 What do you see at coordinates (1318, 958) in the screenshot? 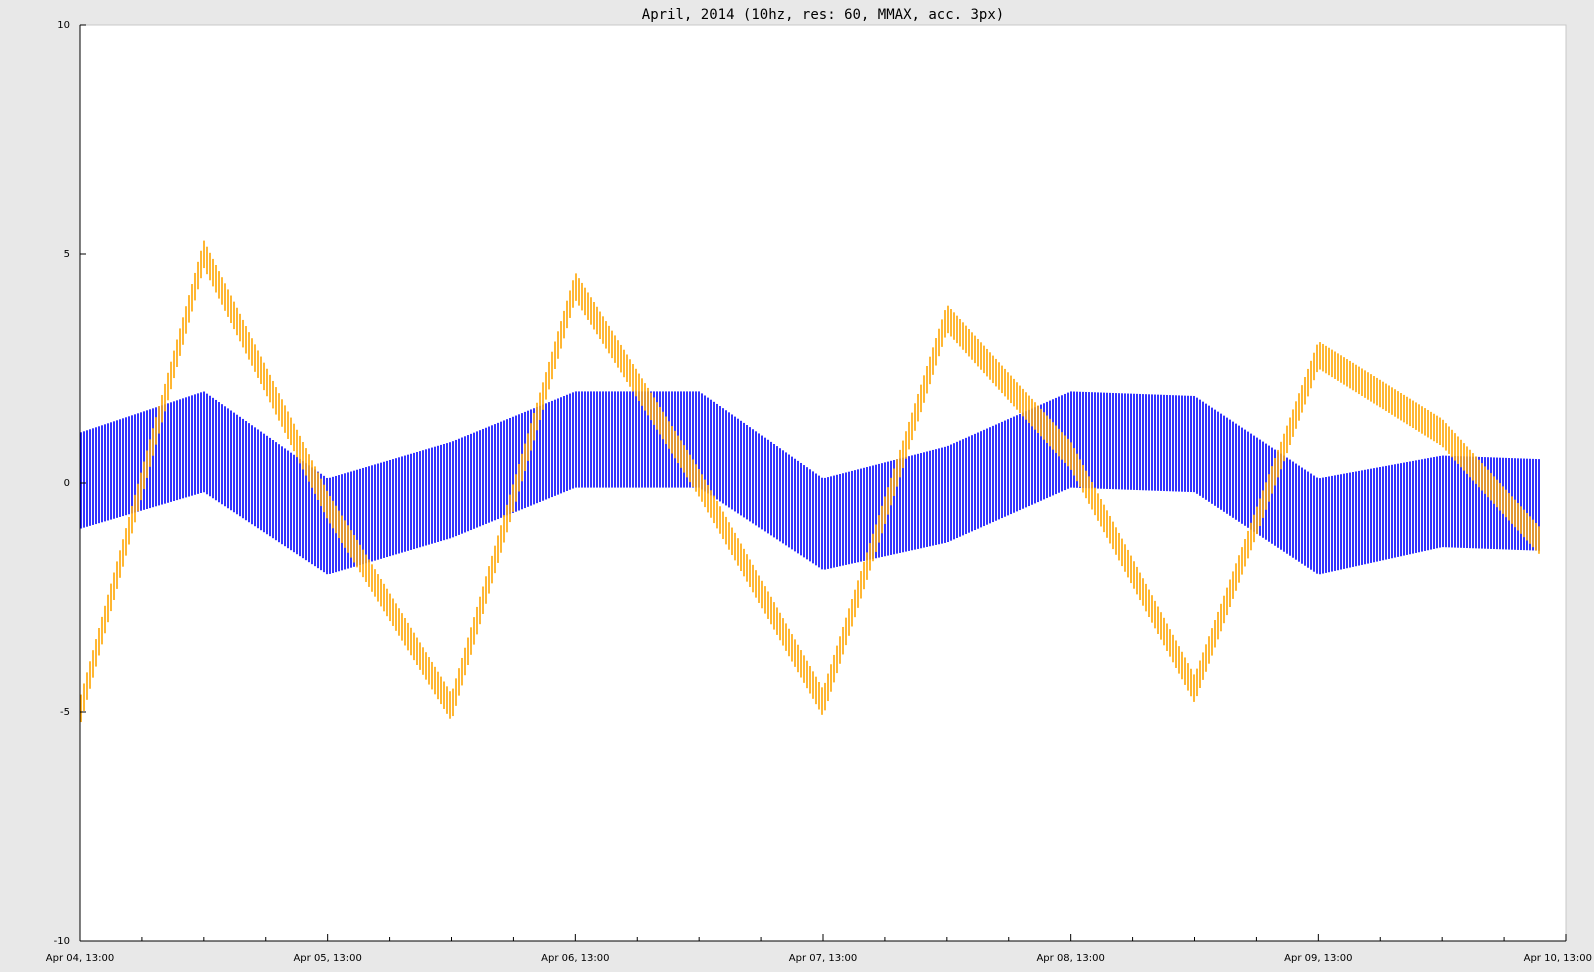
I see `x-tick-label: Apr 09, 13:00` at bounding box center [1318, 958].